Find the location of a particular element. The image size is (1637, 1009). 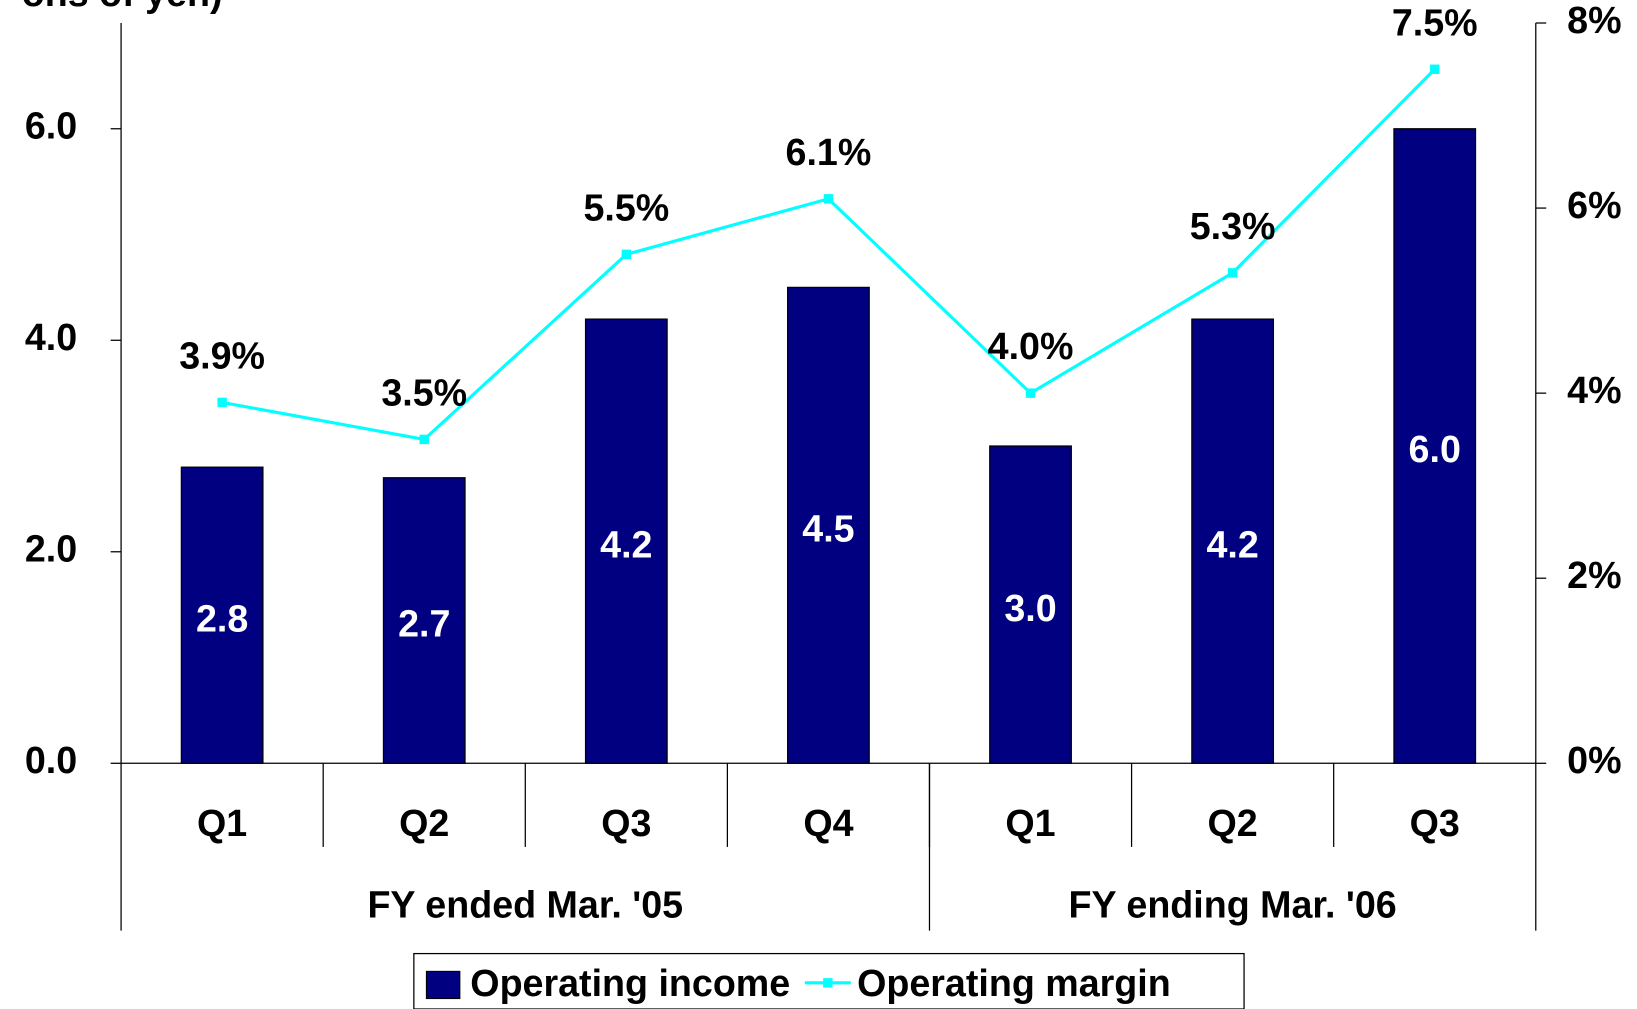

line-value-label: 5.3% is located at coordinates (1233, 226).